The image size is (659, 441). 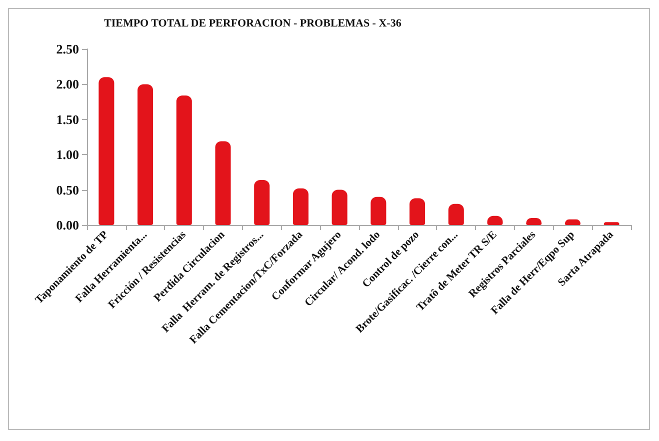 What do you see at coordinates (67, 154) in the screenshot?
I see `y-tick-label: 1.00` at bounding box center [67, 154].